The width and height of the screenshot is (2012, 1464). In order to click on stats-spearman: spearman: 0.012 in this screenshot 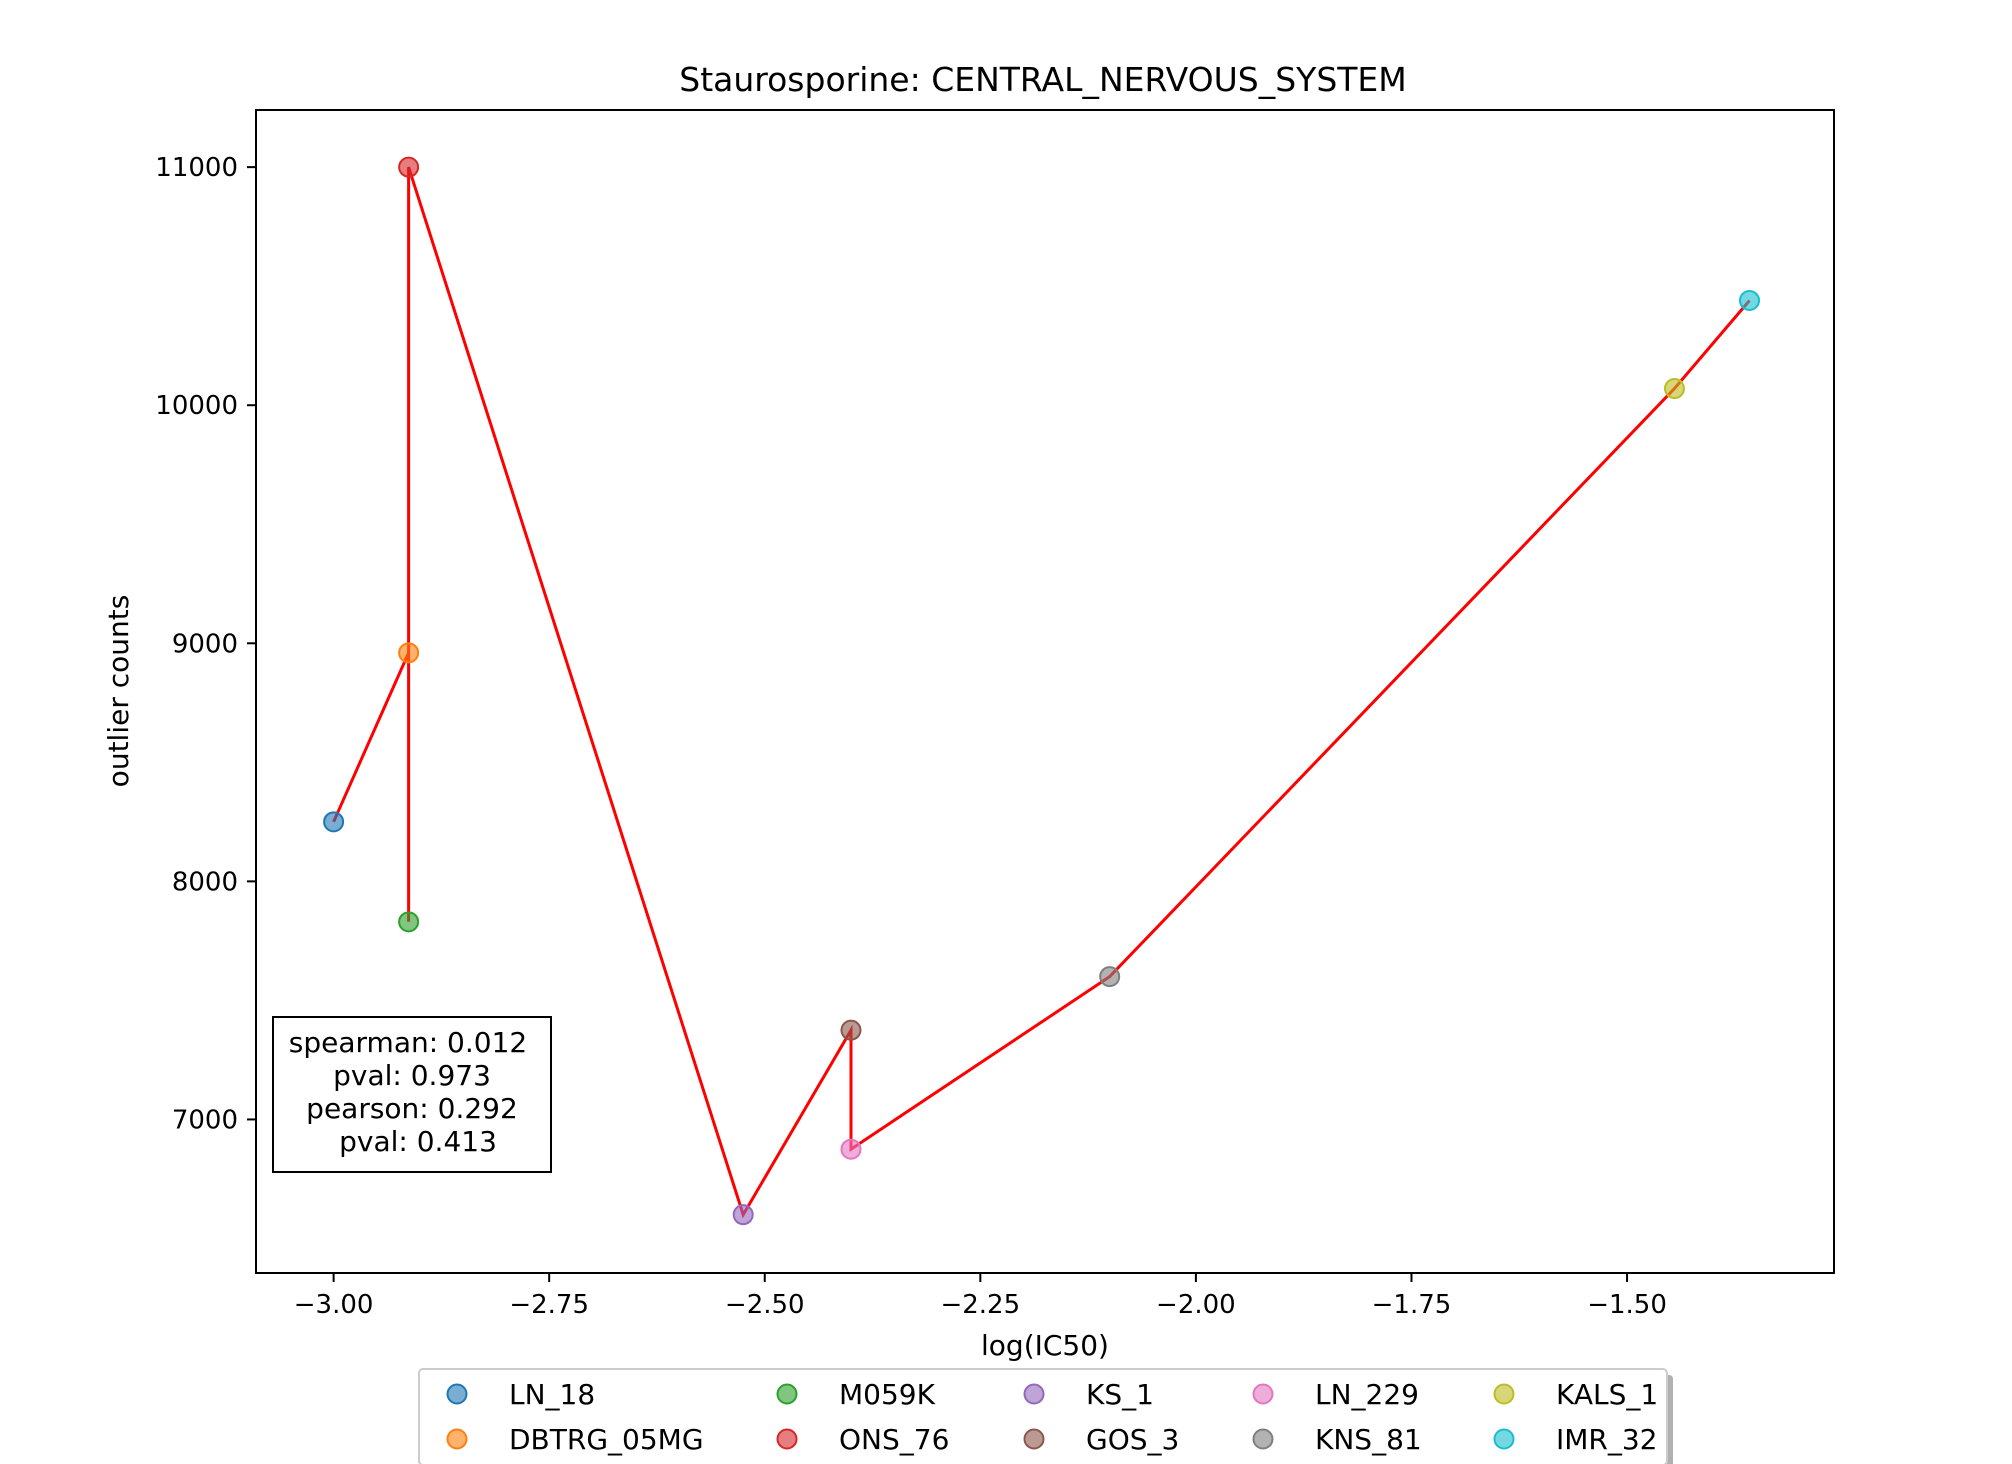, I will do `click(408, 1042)`.